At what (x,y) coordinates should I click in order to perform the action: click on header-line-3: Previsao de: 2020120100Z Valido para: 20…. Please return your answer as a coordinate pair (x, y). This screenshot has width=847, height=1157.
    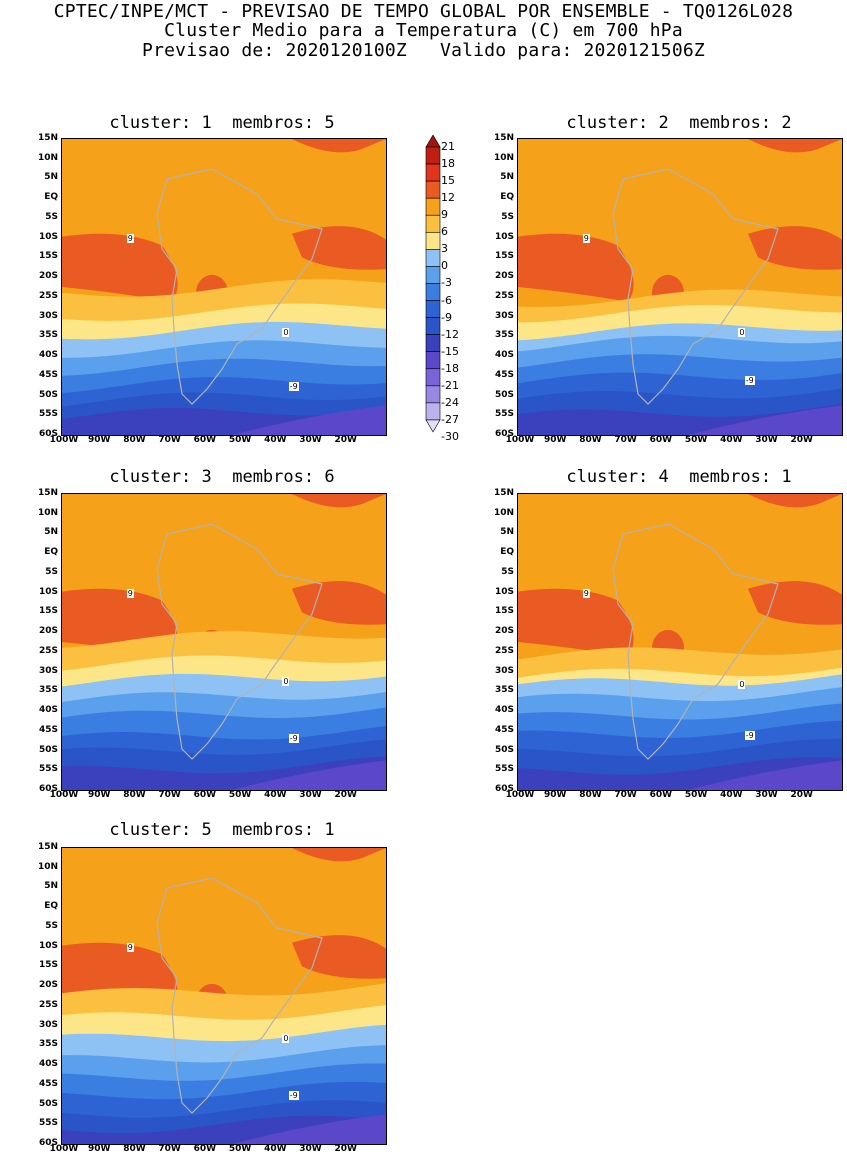
    Looking at the image, I should click on (423, 50).